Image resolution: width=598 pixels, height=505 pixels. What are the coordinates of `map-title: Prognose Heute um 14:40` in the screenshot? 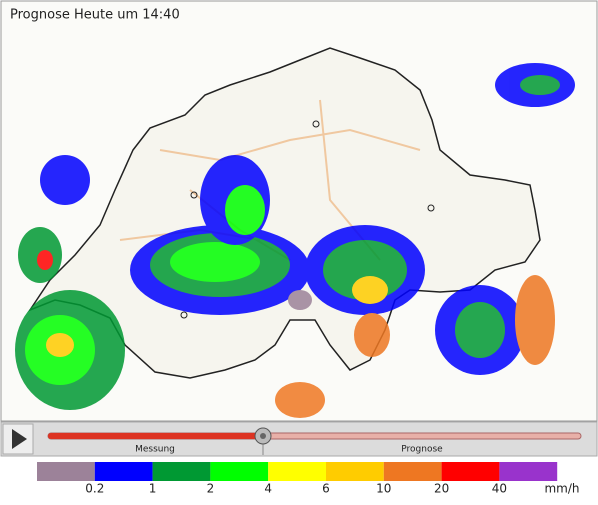 It's located at (95, 15).